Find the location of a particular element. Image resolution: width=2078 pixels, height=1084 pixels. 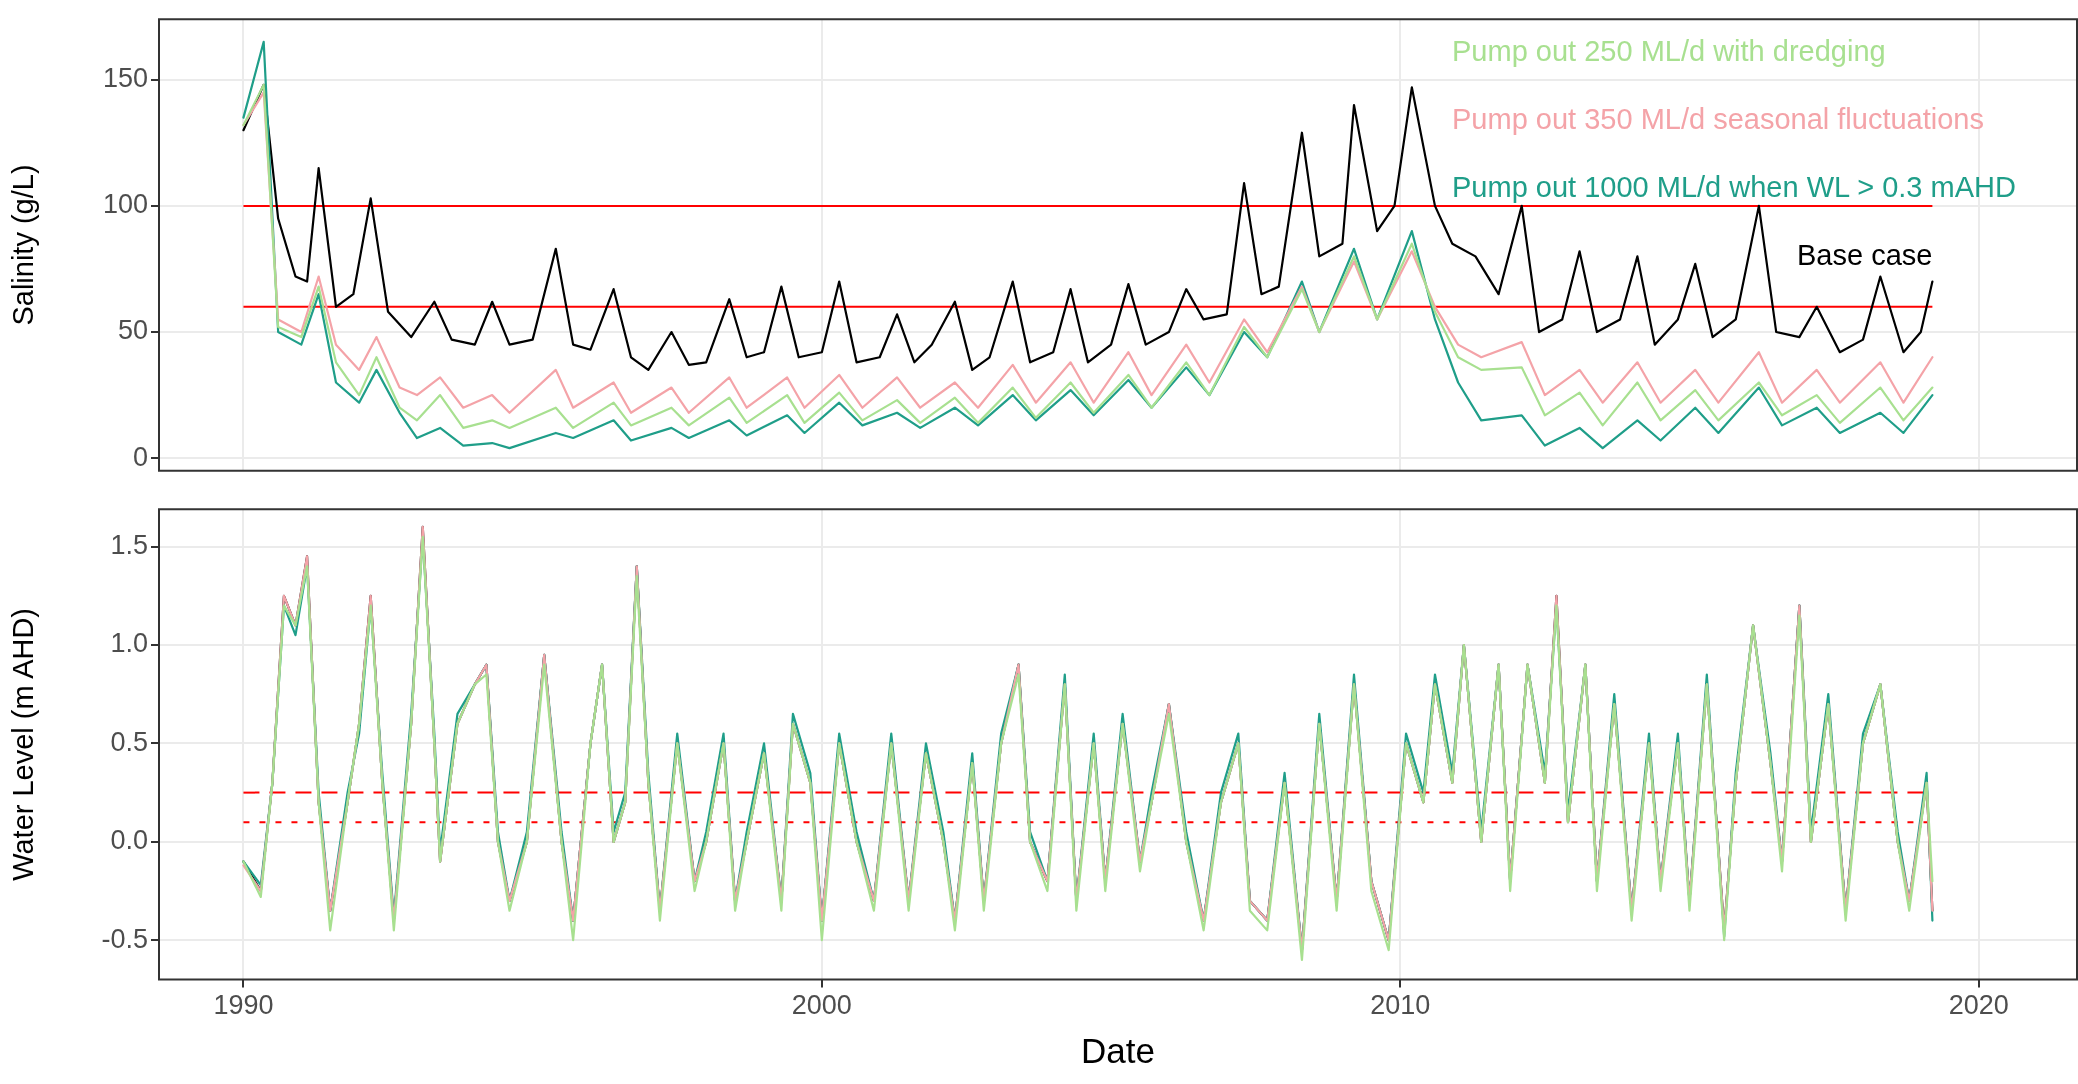

y-tick-label: 0 is located at coordinates (140, 456).